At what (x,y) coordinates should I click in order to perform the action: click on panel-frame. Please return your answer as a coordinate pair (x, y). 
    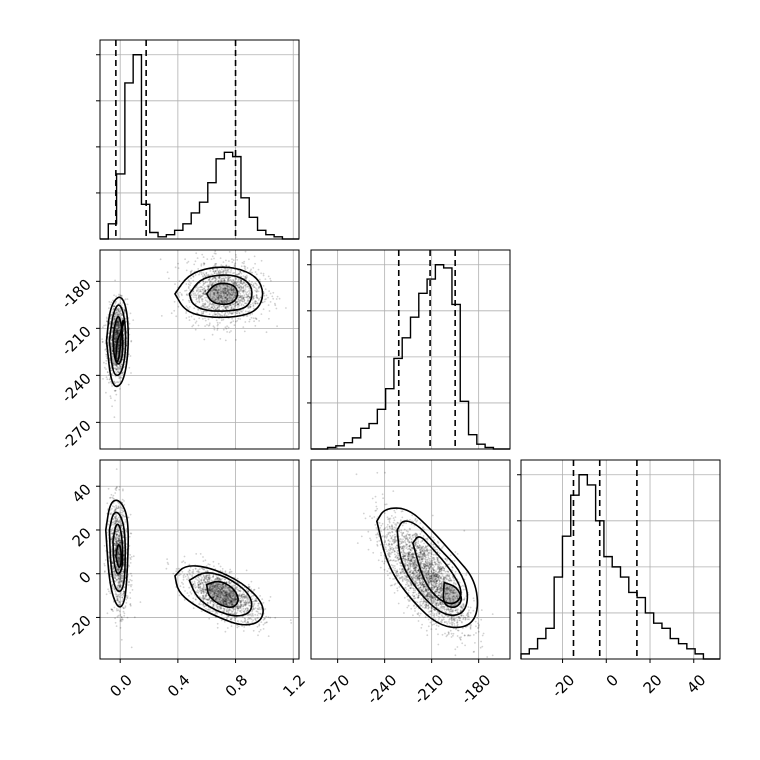
    Looking at the image, I should click on (410, 349).